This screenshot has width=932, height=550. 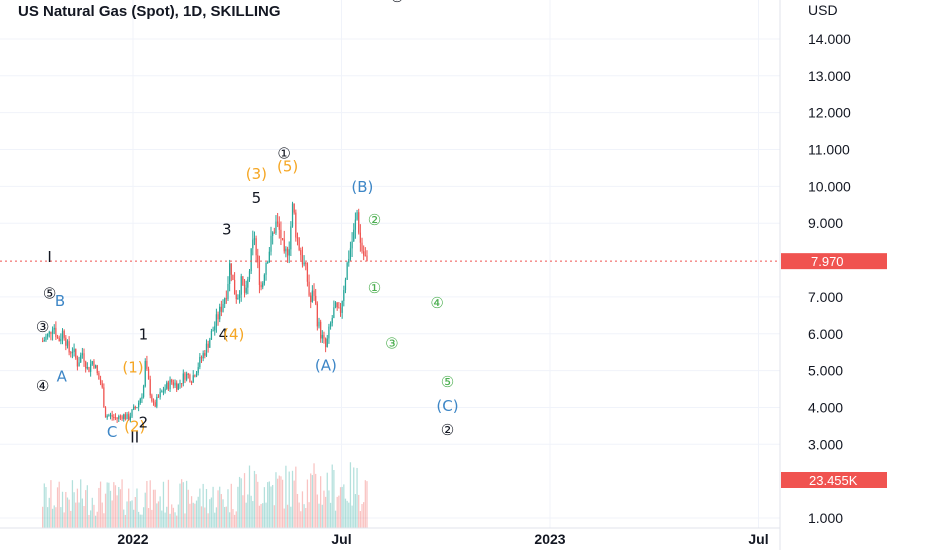 What do you see at coordinates (134, 437) in the screenshot?
I see `wave-label: II` at bounding box center [134, 437].